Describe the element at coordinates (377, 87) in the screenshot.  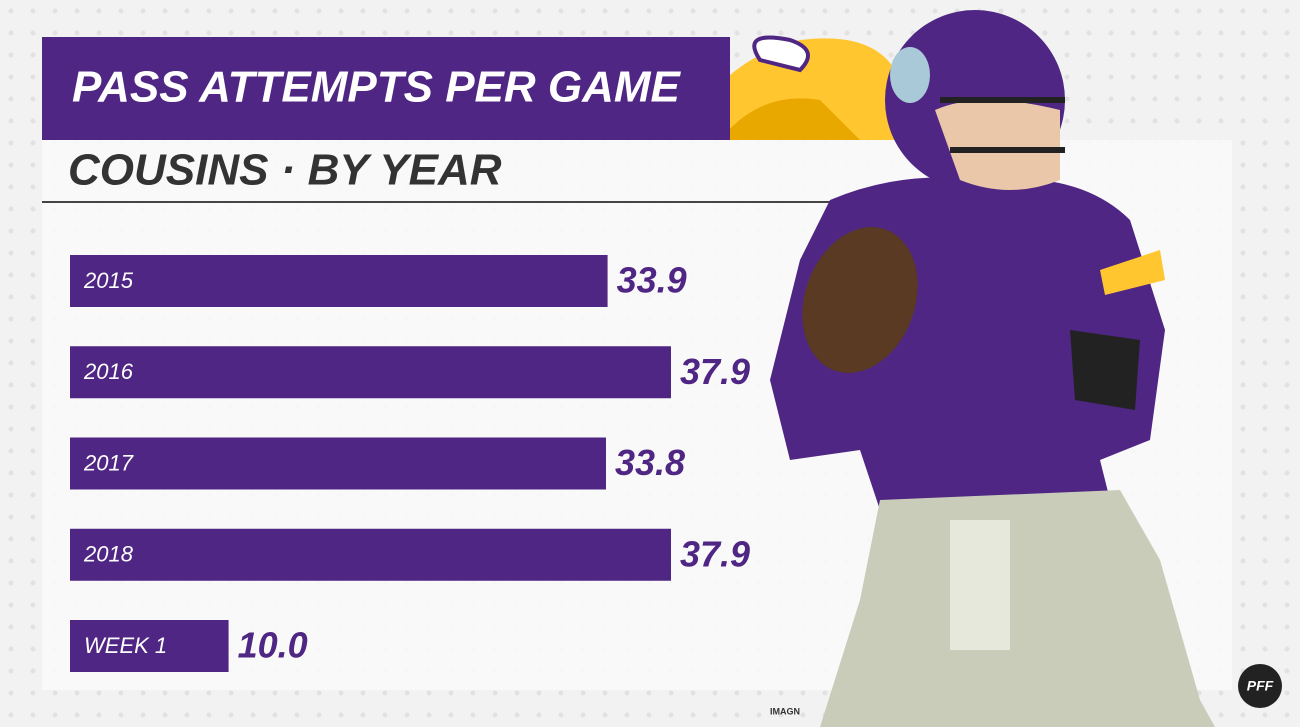
I see `chart-title: PASS ATTEMPTS PER GAME` at that location.